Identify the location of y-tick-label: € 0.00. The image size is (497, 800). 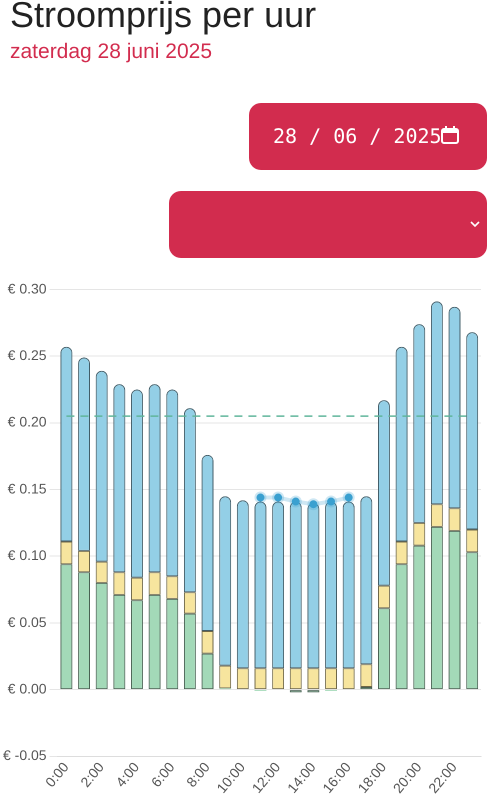
(27, 688).